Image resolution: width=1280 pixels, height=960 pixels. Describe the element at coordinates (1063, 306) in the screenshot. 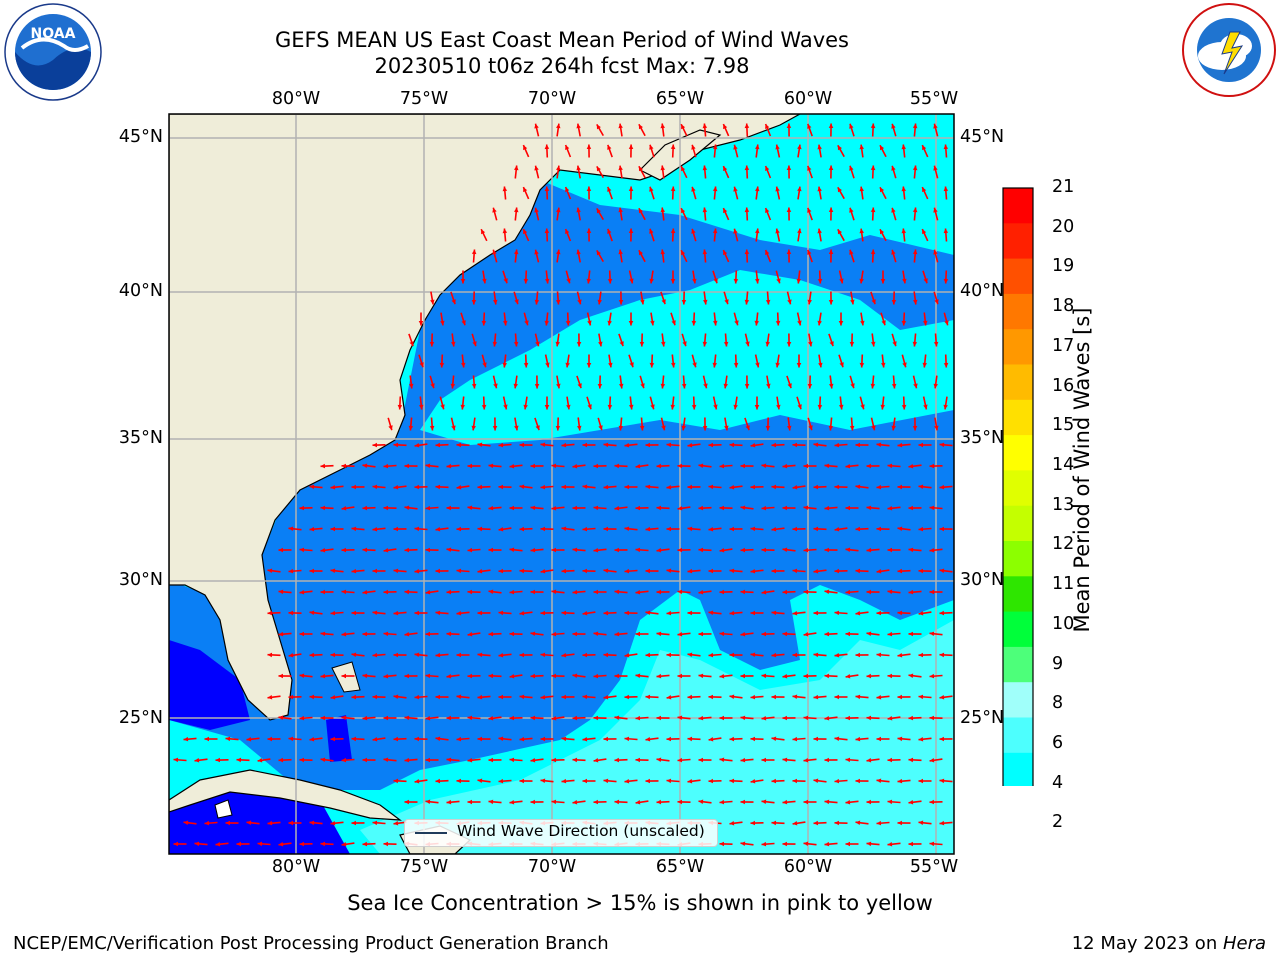

I see `colorbar-tick-label: 18` at that location.